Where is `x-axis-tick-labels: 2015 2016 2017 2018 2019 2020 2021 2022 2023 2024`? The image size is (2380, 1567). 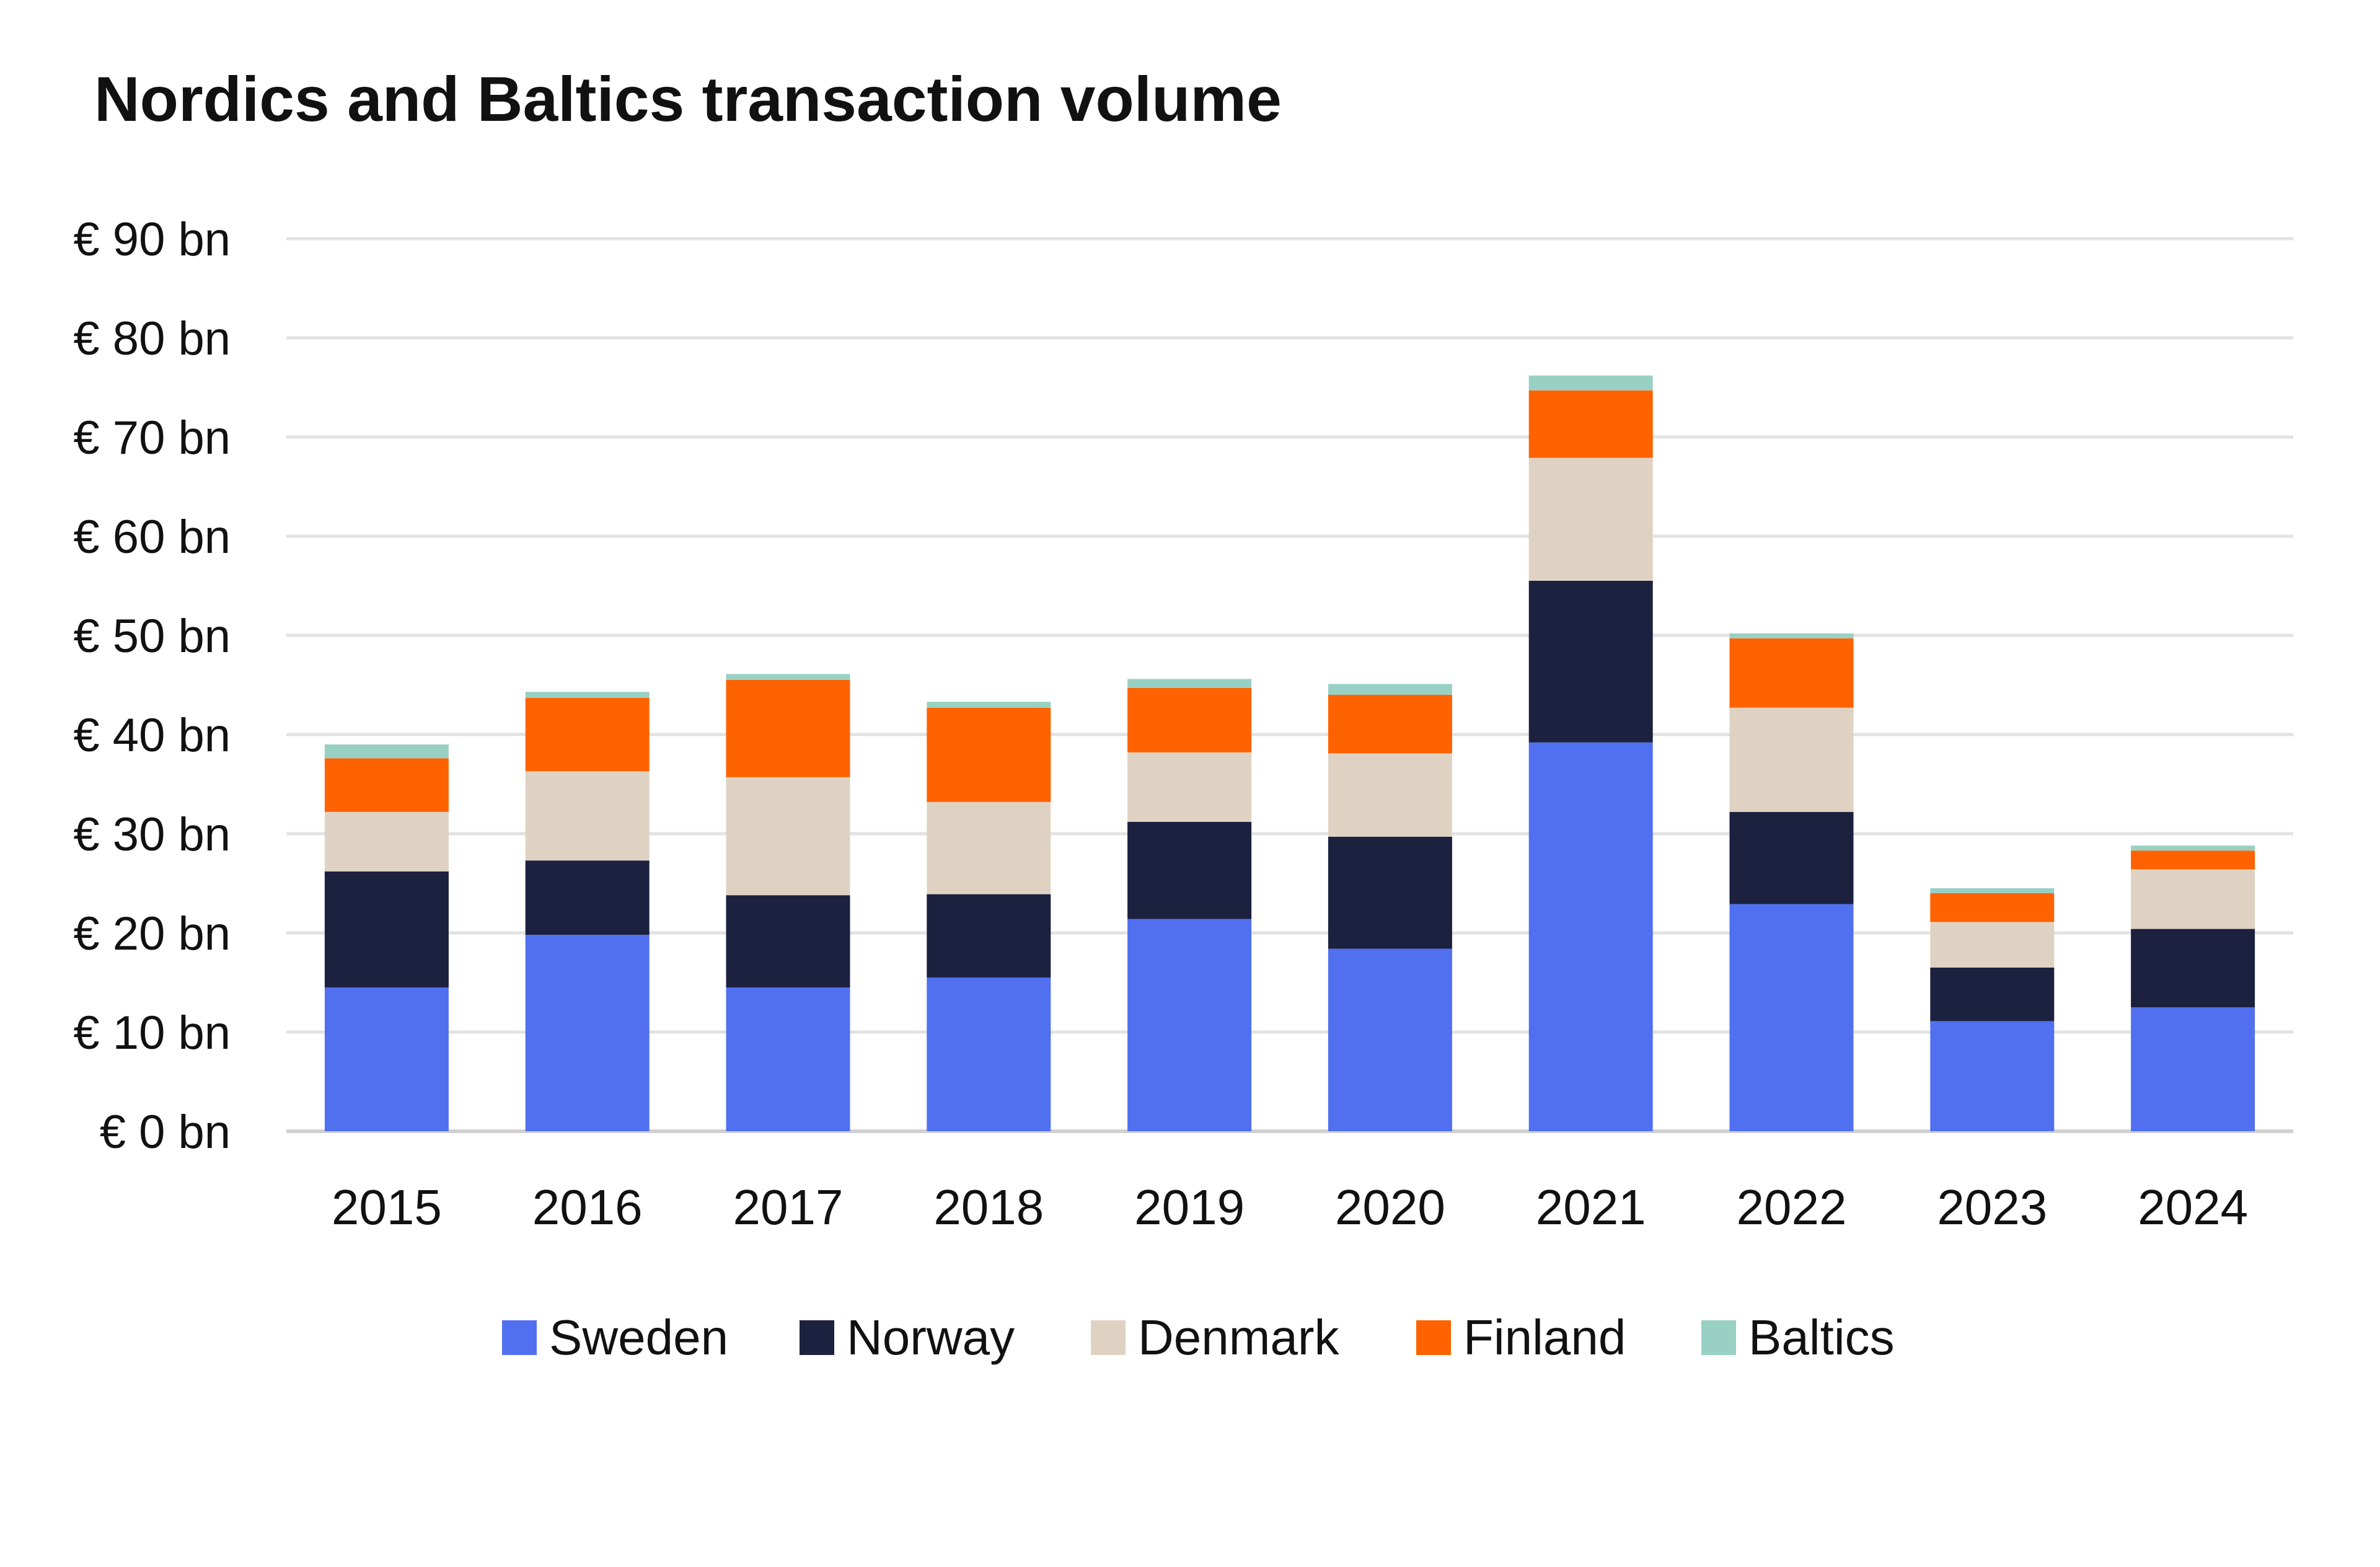
x-axis-tick-labels: 2015 2016 2017 2018 2019 2020 2021 2022 2023 2024 is located at coordinates (1290, 1207).